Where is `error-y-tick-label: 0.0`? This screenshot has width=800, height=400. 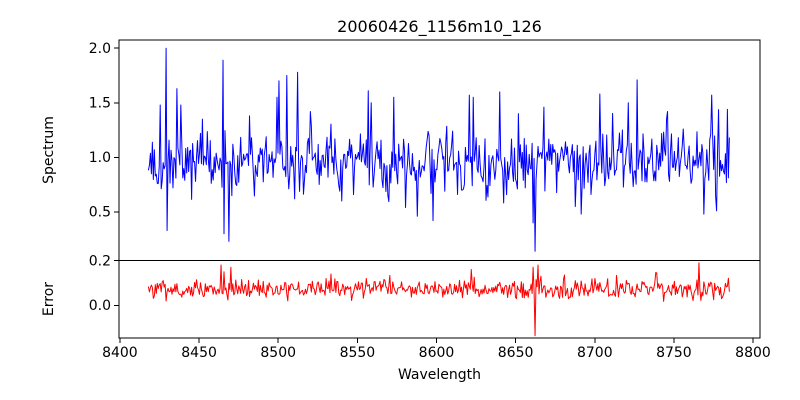
error-y-tick-label: 0.0 is located at coordinates (100, 306).